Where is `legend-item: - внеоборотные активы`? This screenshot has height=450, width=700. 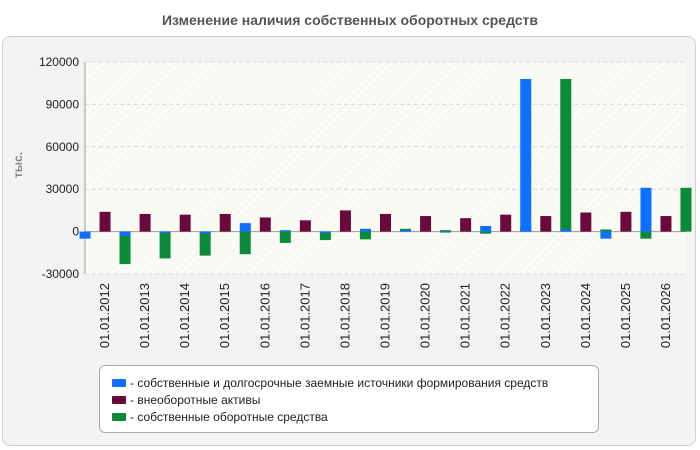
legend-item: - внеоборотные активы is located at coordinates (355, 399).